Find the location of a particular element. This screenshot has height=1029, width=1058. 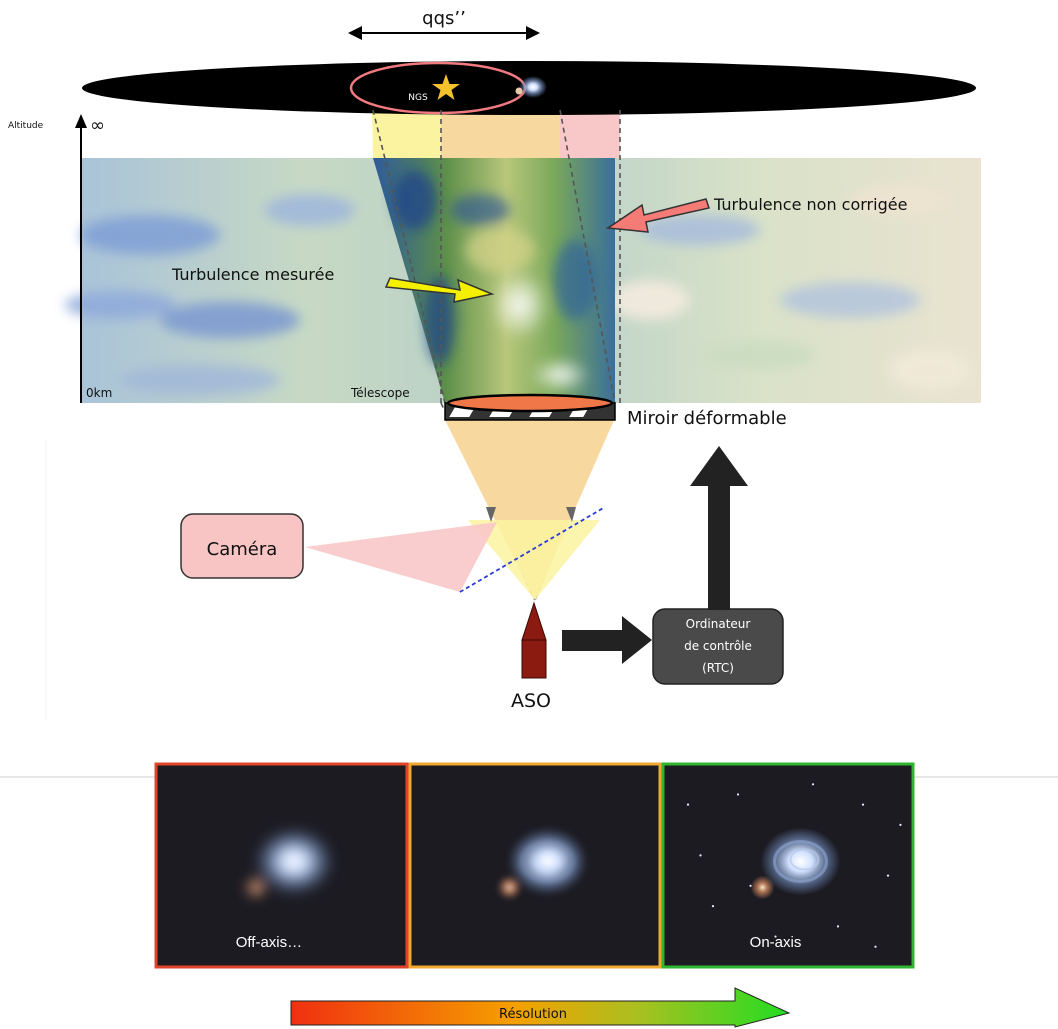

angle-label: qqs’’ is located at coordinates (444, 18).